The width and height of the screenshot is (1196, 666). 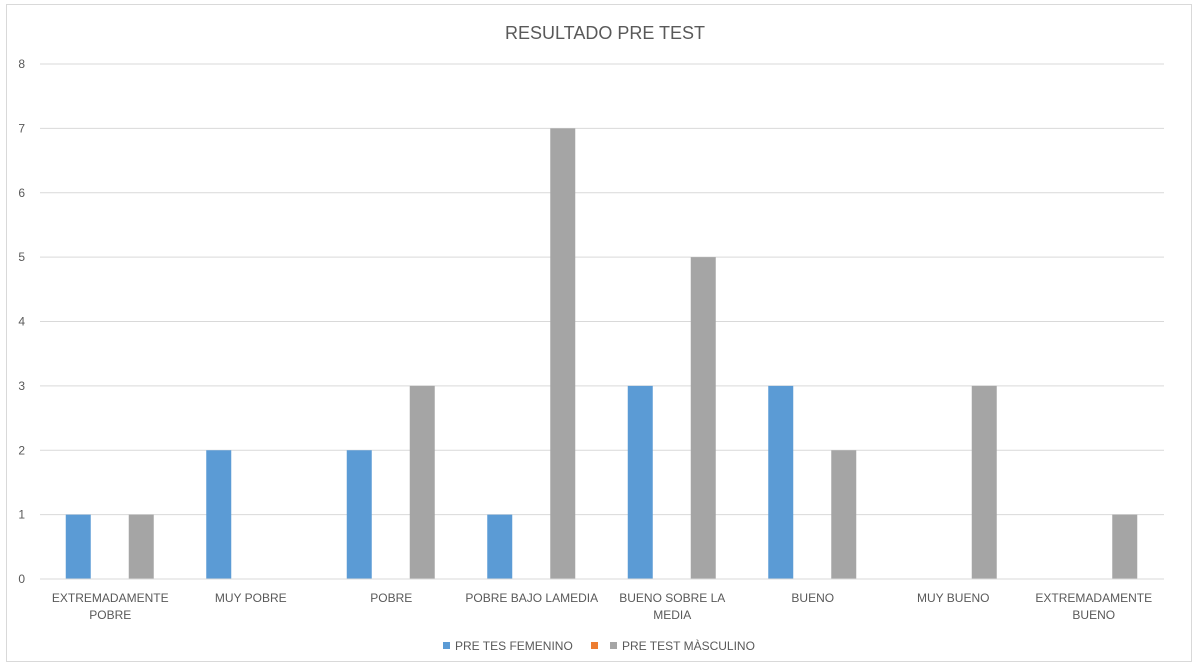 I want to click on y-tick-label: 7, so click(x=21, y=128).